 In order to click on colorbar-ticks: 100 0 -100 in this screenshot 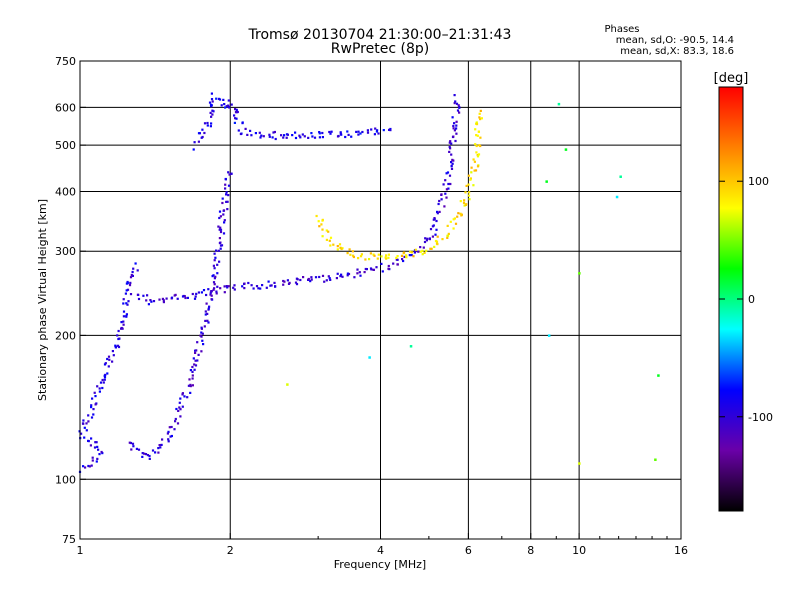, I will do `click(746, 299)`.